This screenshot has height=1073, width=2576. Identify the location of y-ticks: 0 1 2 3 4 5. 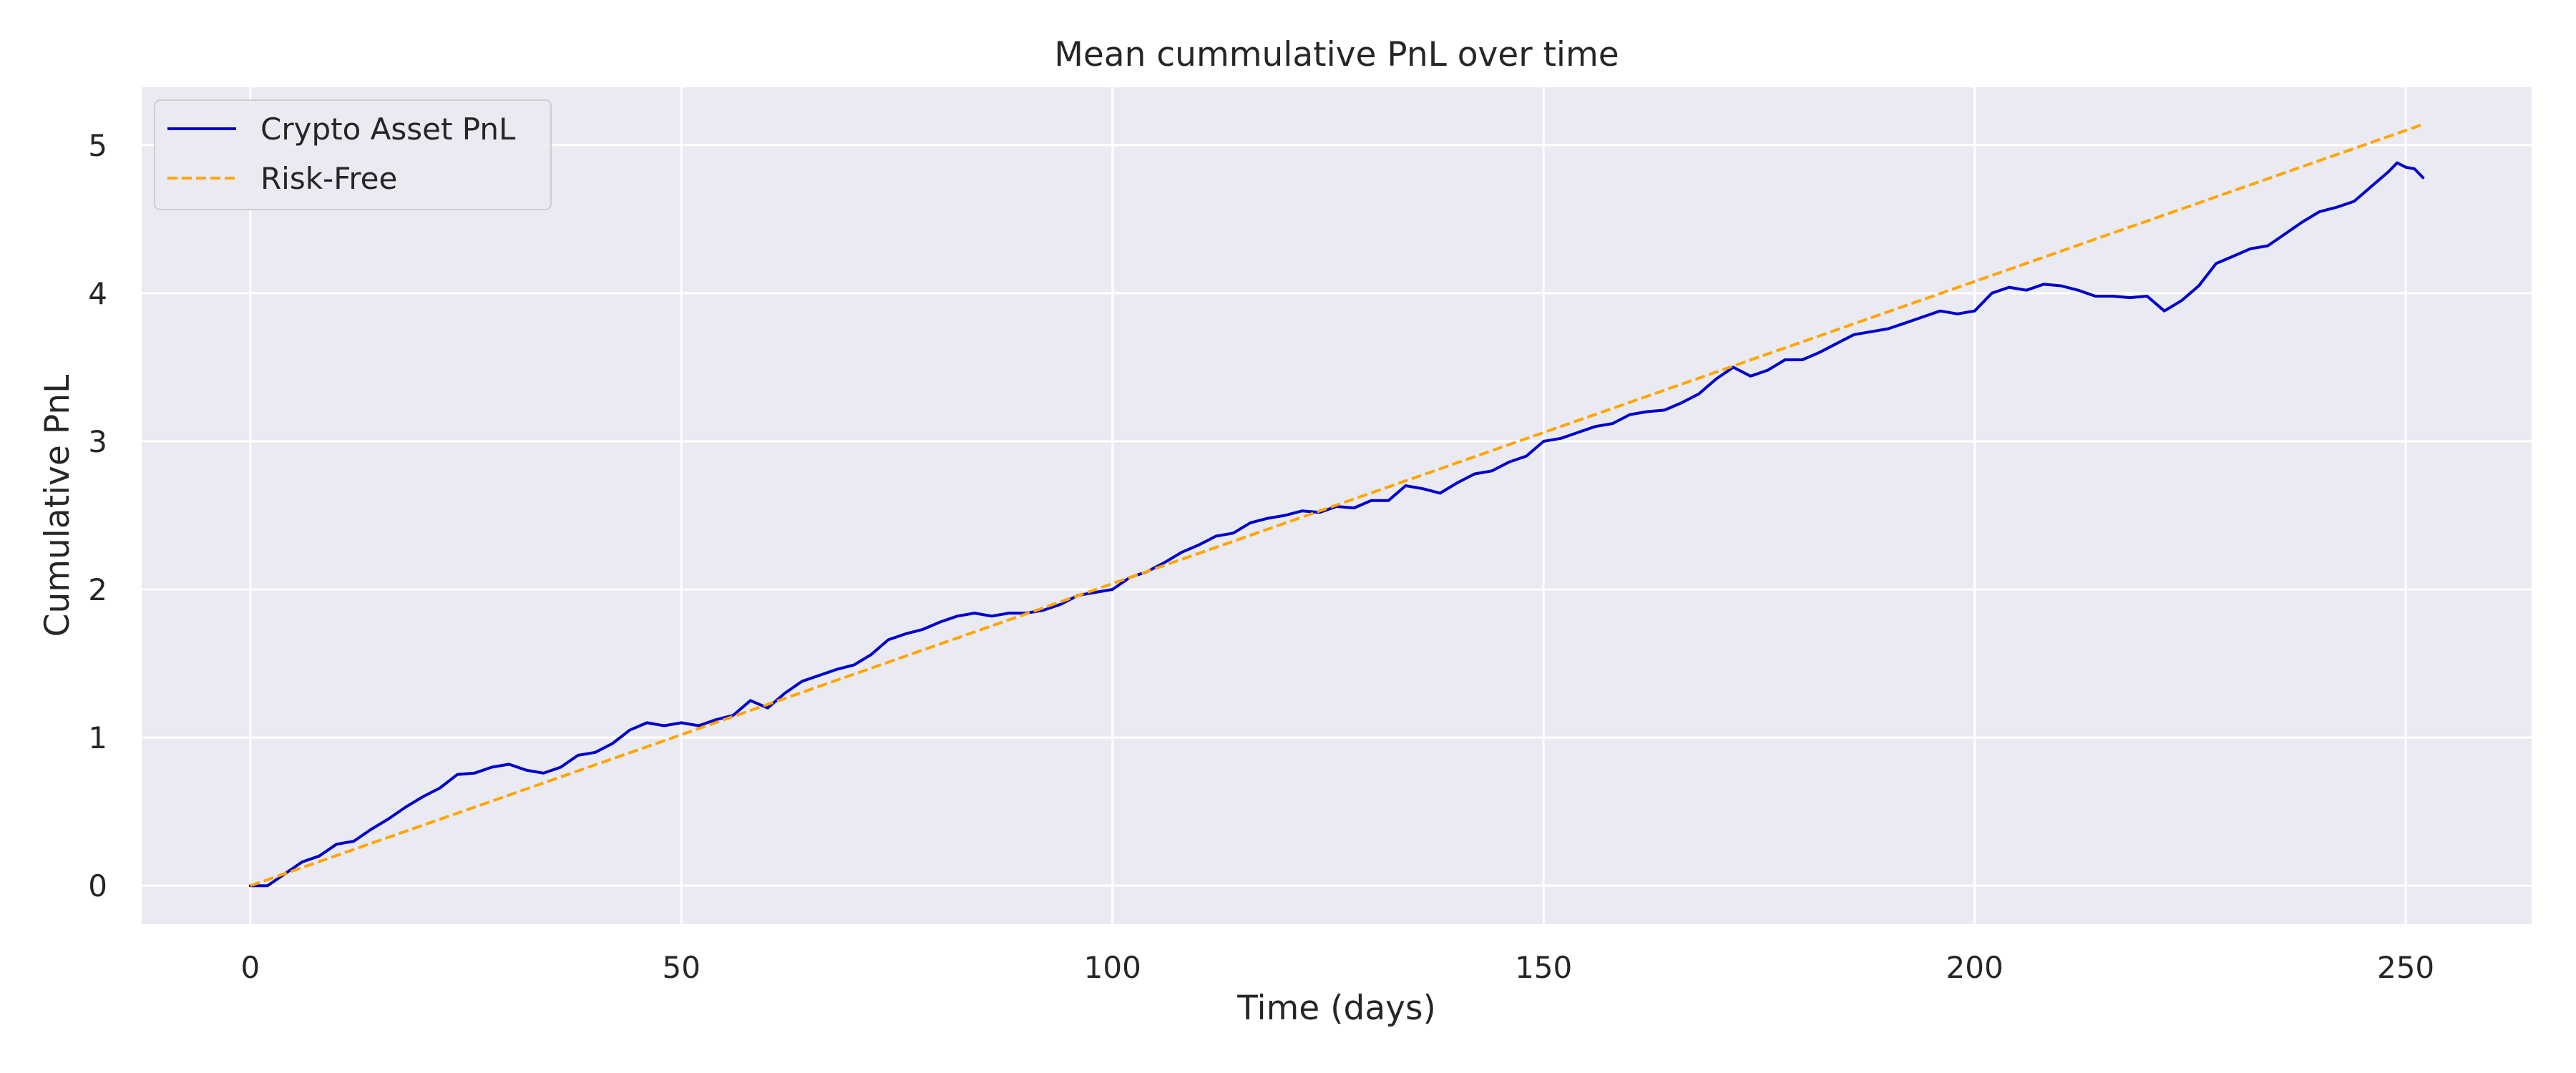
(97, 515).